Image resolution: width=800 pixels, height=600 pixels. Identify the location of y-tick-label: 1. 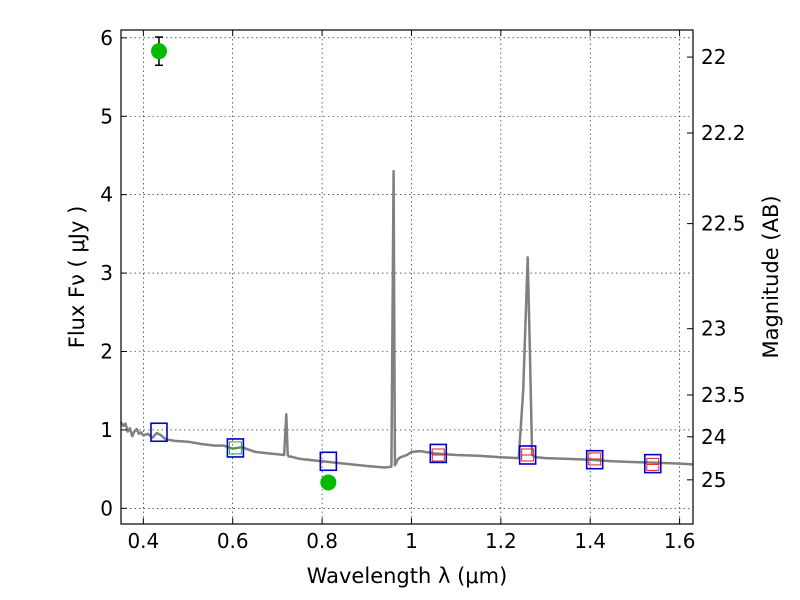
(106, 430).